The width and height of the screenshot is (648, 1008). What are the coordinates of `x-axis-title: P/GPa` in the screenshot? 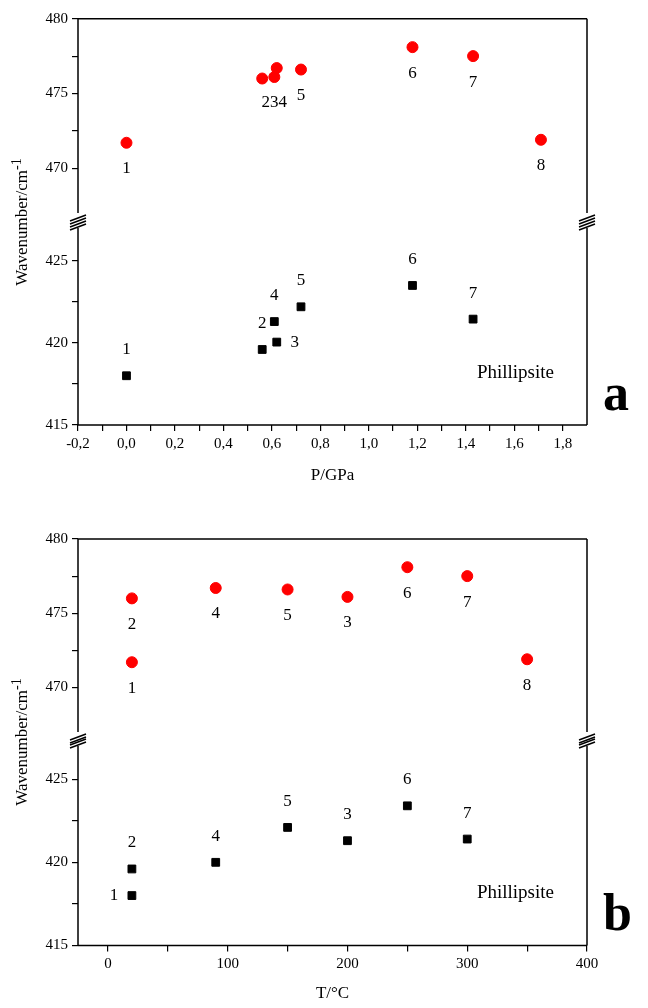 It's located at (332, 475).